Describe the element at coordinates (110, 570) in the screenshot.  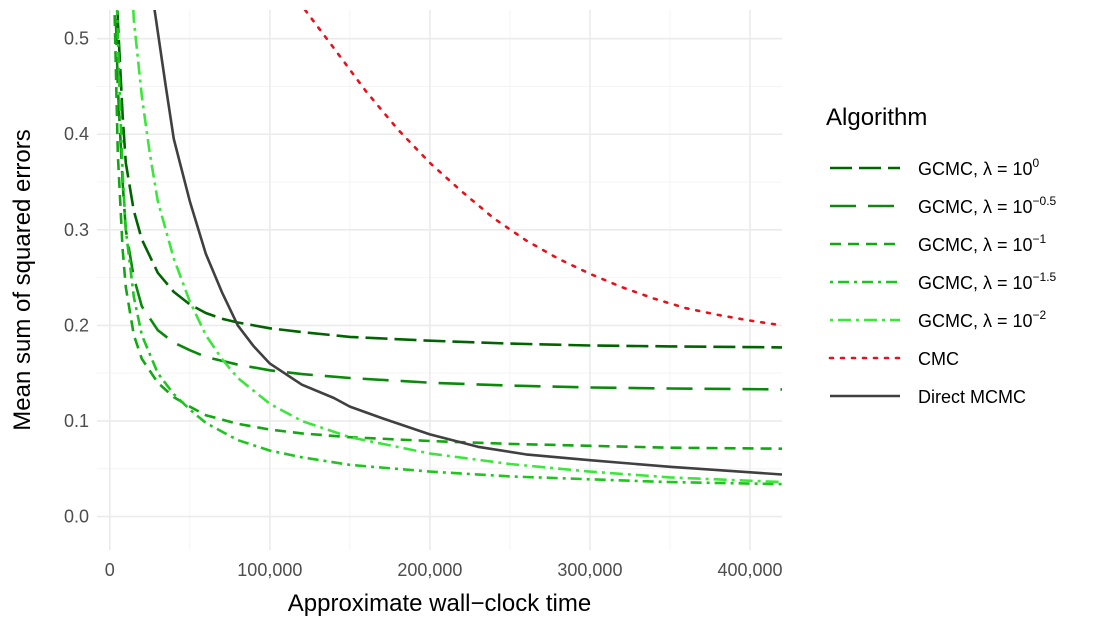
I see `x-tick-label: 0` at that location.